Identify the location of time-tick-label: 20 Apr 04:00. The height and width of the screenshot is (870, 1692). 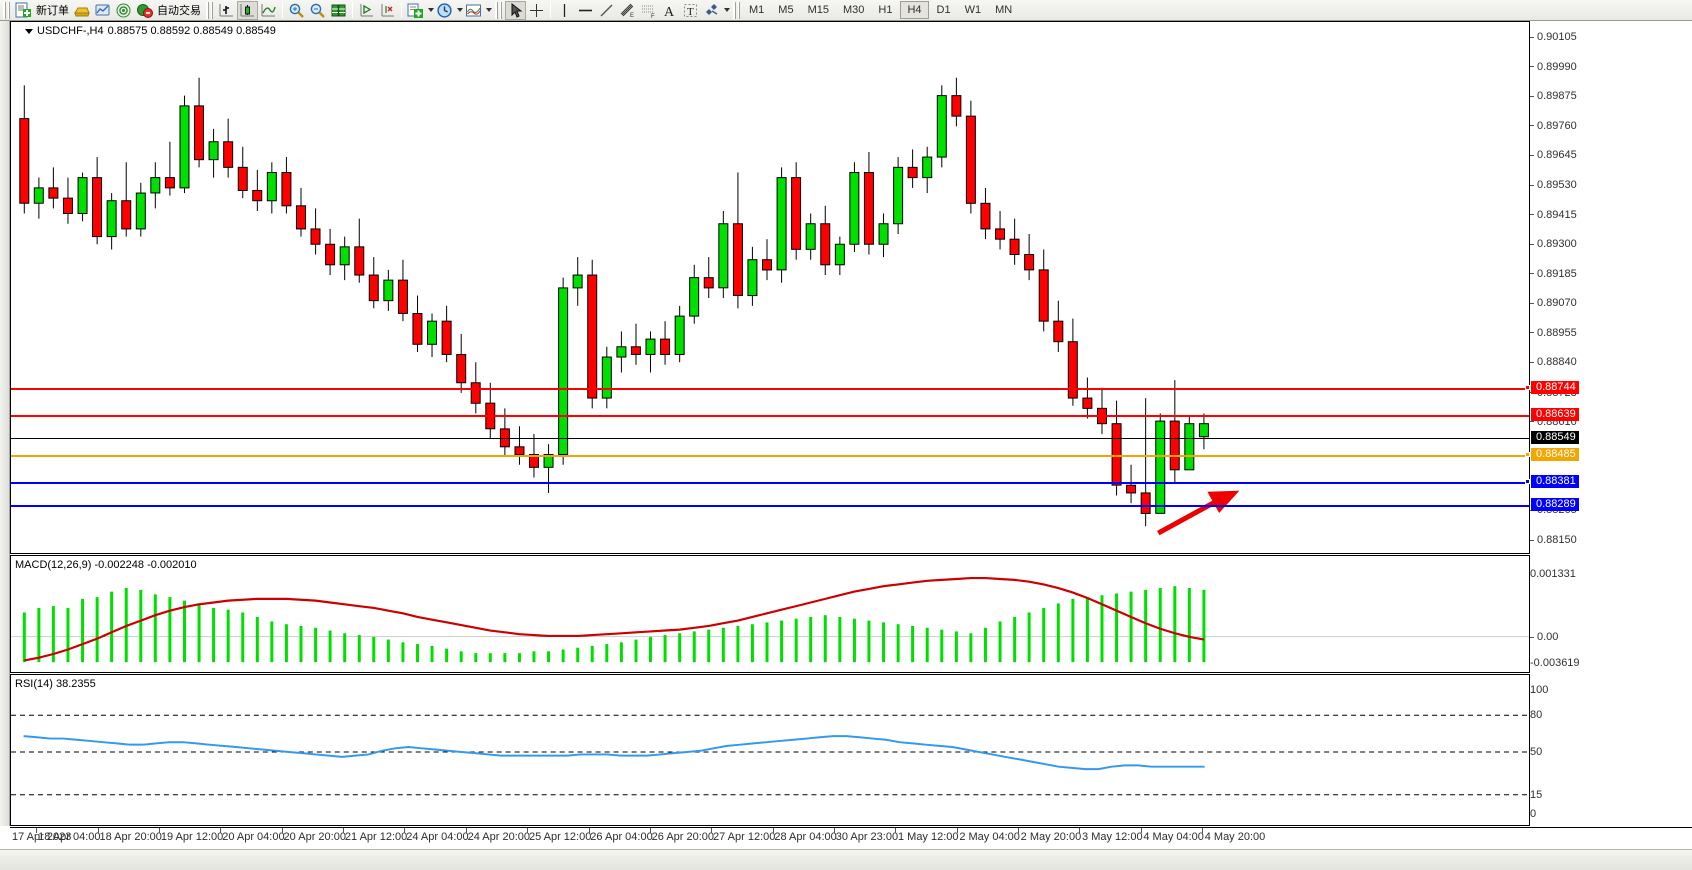
(253, 837).